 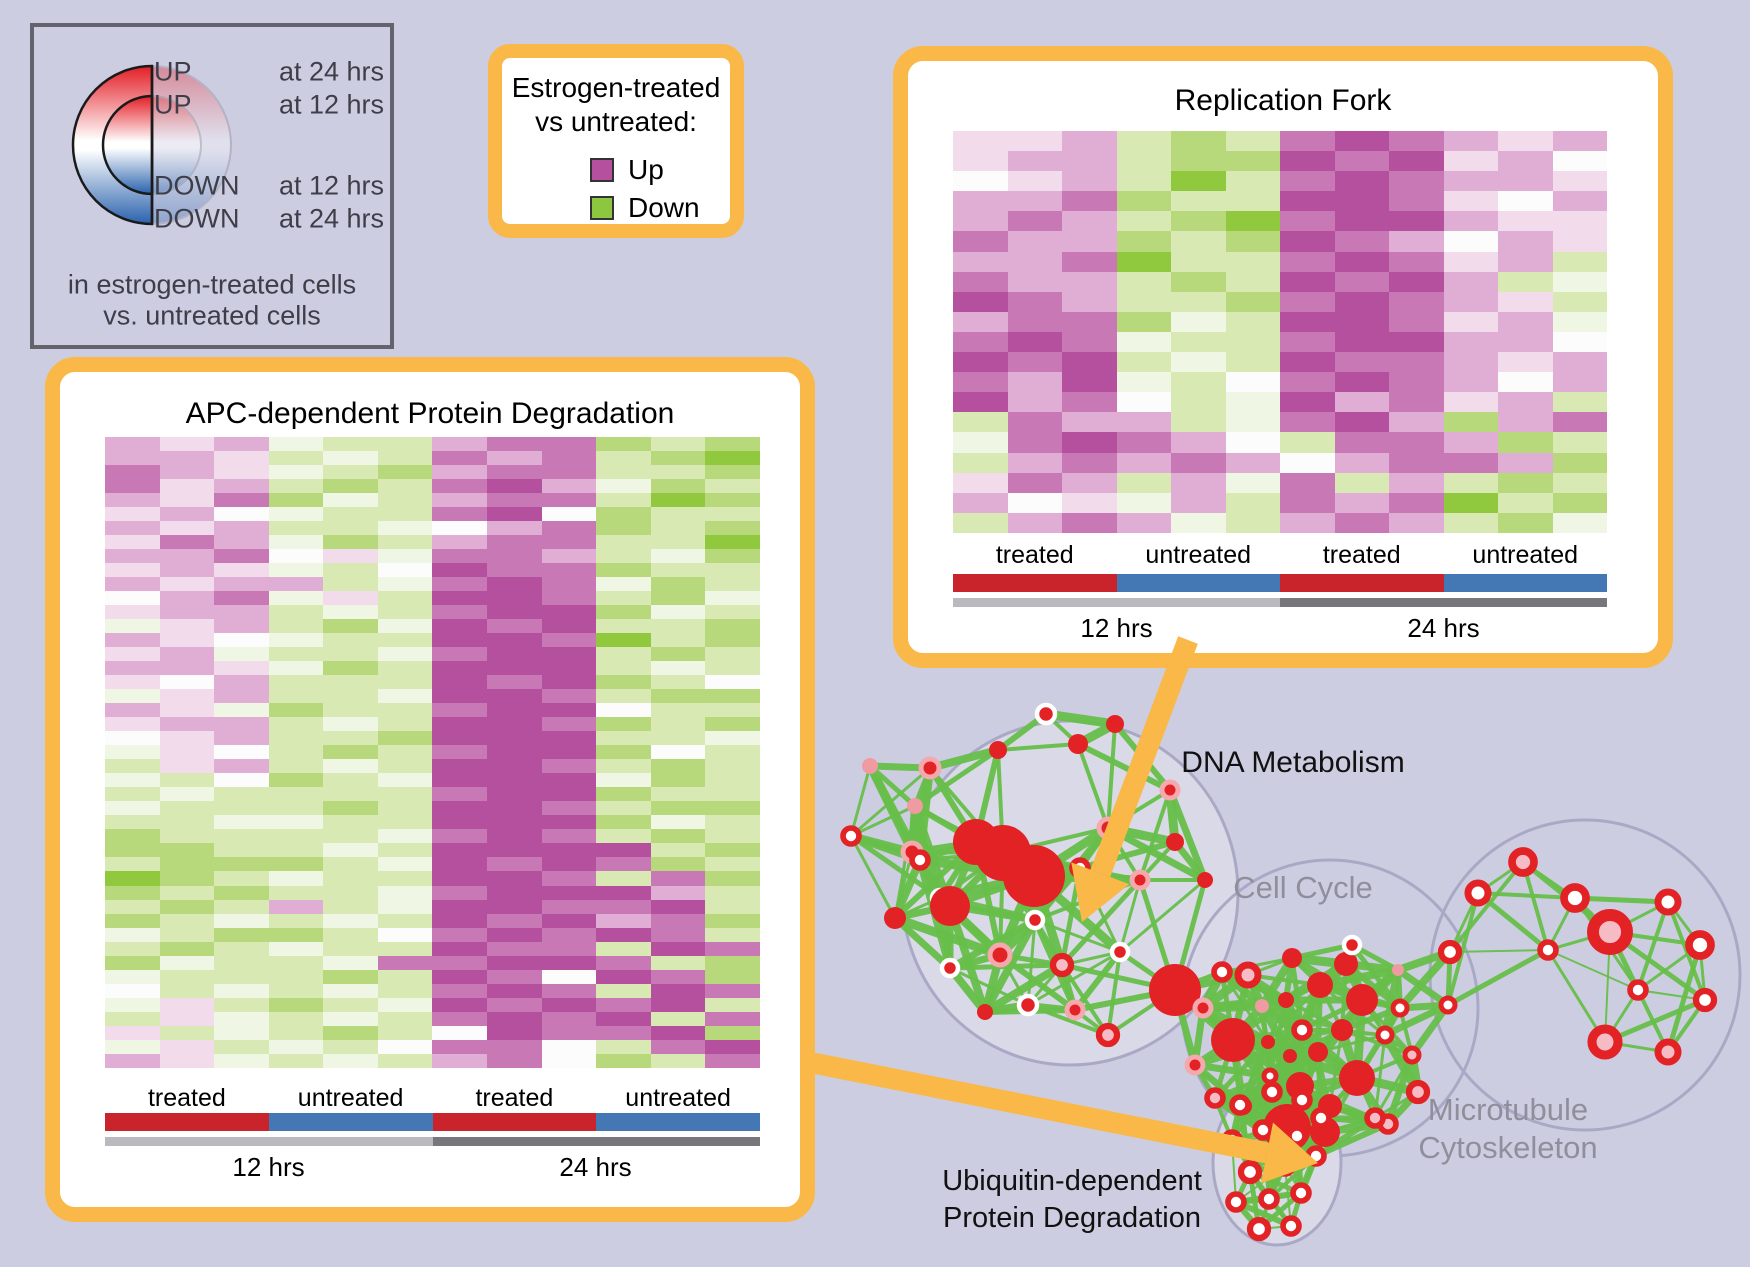 I want to click on panel-to-cluster-arrow-shaft, so click(x=1144, y=757).